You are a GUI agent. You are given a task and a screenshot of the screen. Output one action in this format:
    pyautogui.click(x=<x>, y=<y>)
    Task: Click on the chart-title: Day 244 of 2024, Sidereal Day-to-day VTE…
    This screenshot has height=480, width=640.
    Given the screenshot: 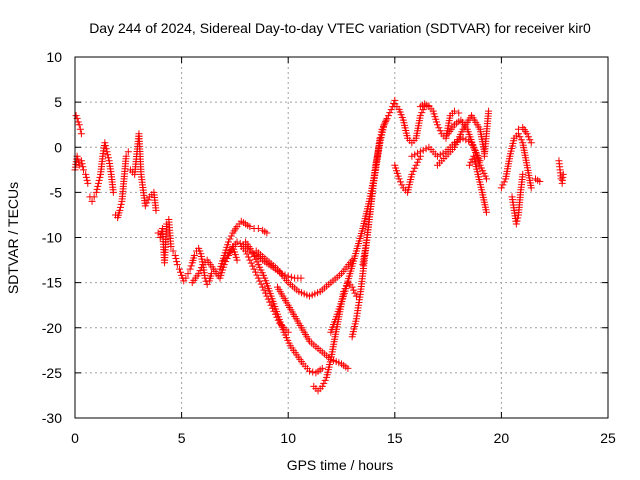 What is the action you would take?
    pyautogui.click(x=340, y=28)
    